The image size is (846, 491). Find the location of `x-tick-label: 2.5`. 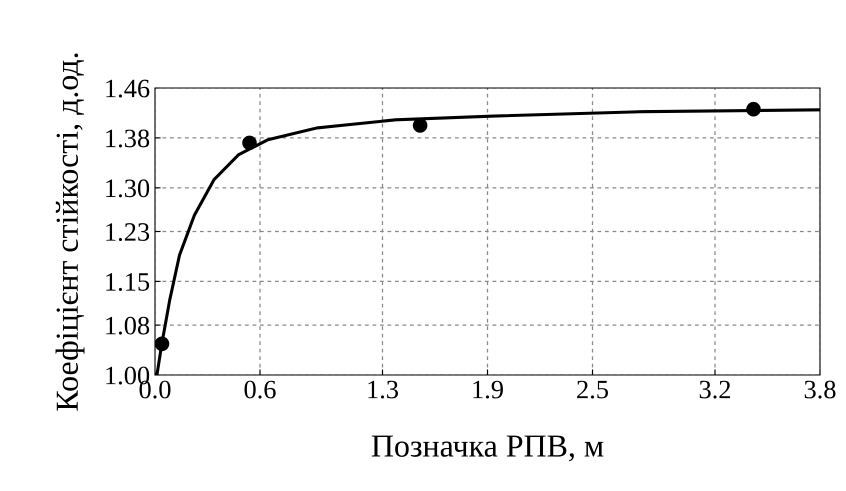

x-tick-label: 2.5 is located at coordinates (592, 389).